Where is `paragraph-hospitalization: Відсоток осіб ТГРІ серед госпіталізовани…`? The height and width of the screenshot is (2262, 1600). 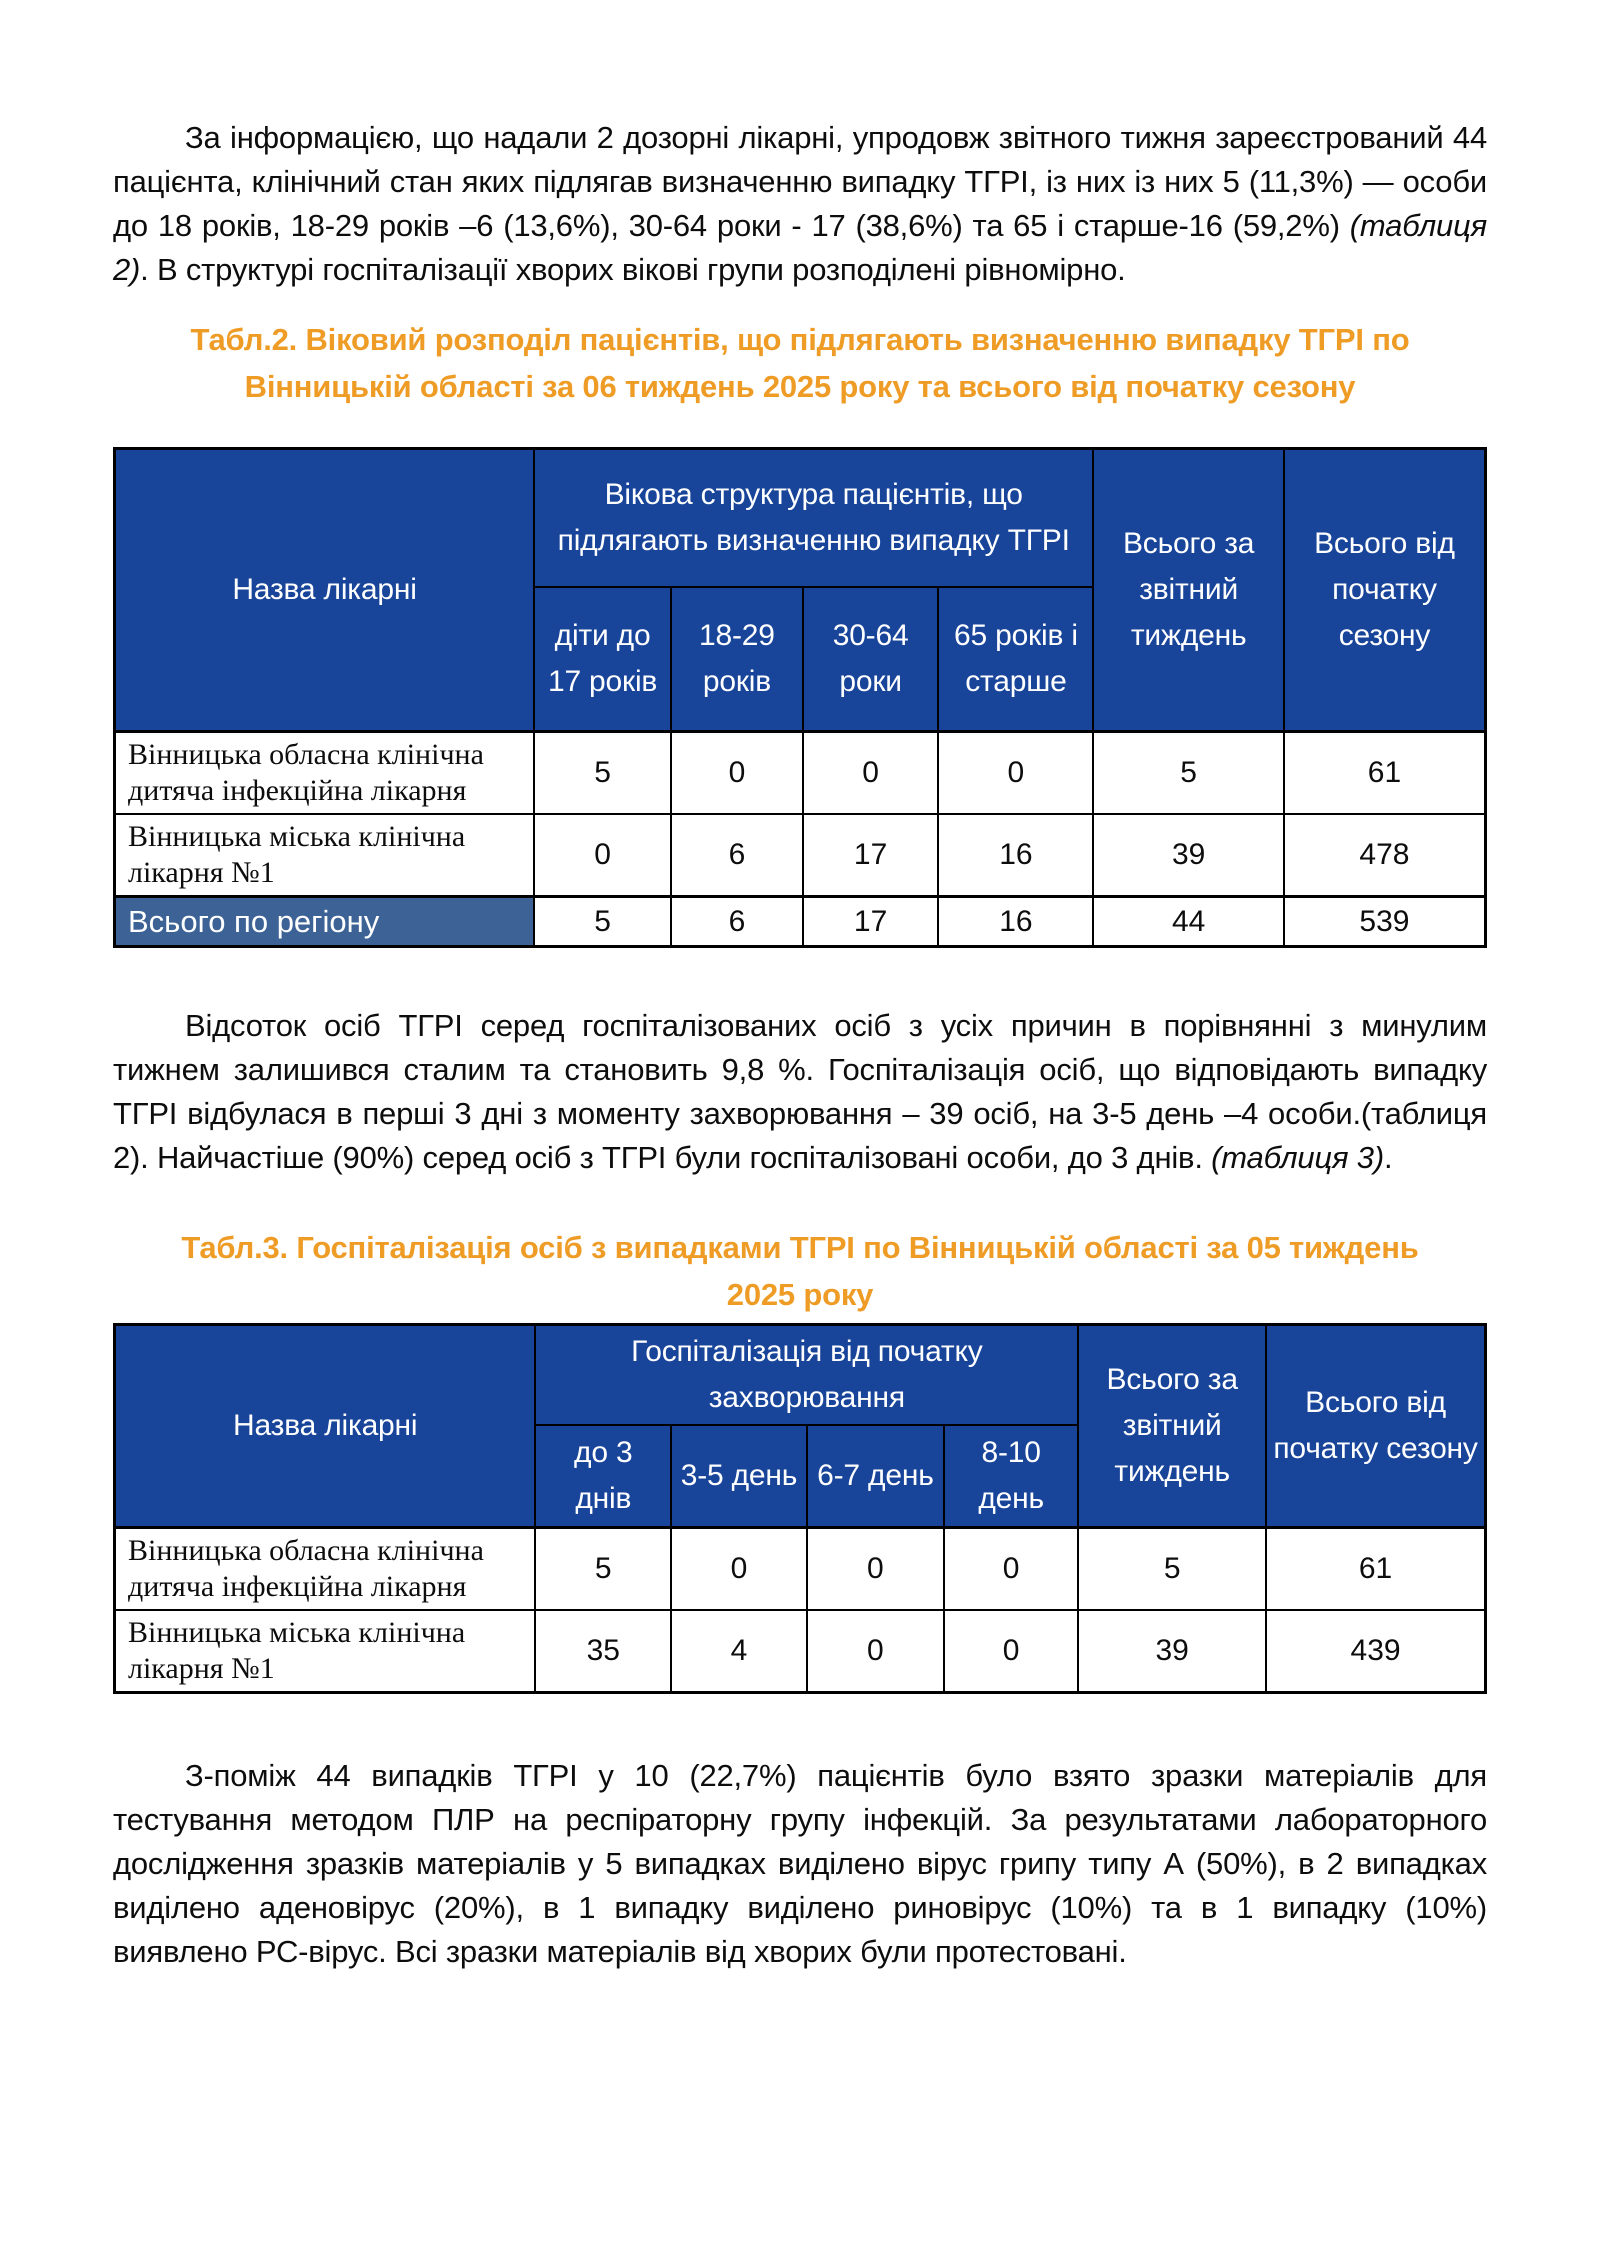
paragraph-hospitalization: Відсоток осіб ТГРІ серед госпіталізовани… is located at coordinates (800, 1092).